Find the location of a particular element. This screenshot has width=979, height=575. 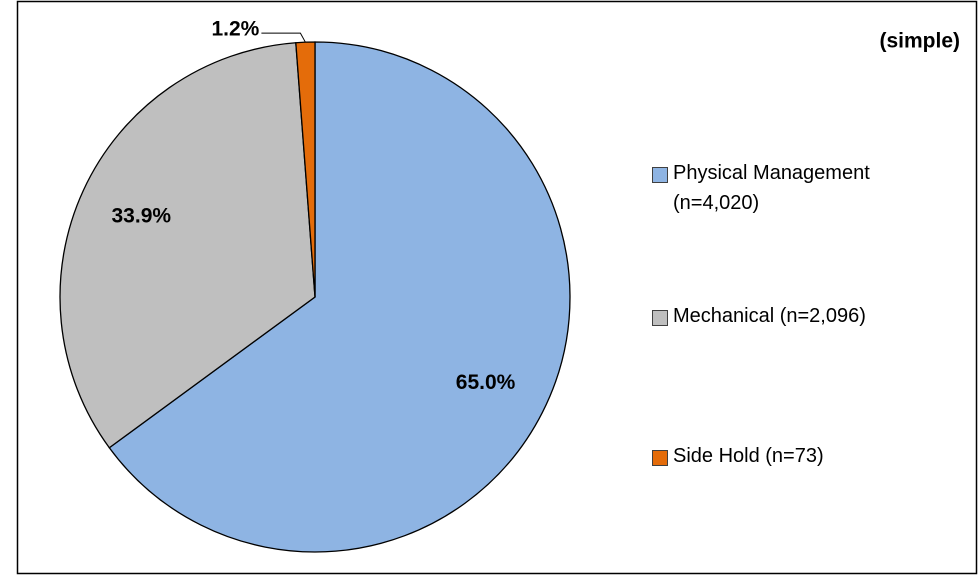

leader-line is located at coordinates (283, 37).